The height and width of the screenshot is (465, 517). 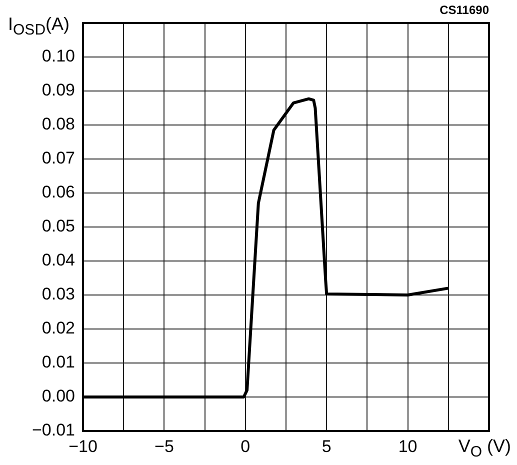 I want to click on y-tick-label: 0.07, so click(x=58, y=158).